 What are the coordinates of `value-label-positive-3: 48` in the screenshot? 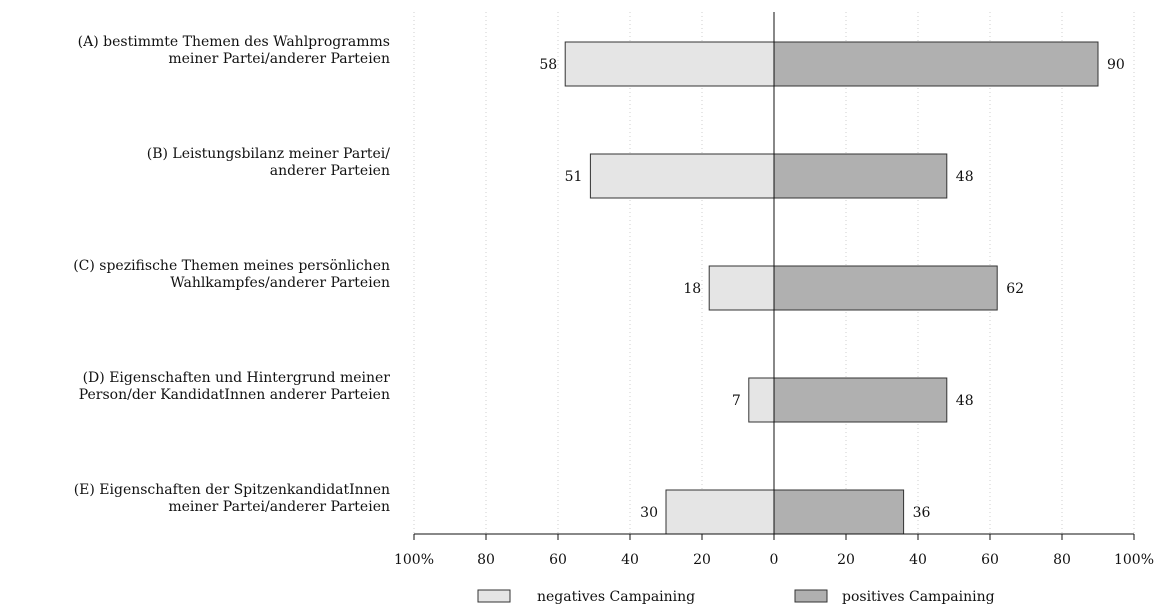 It's located at (965, 401).